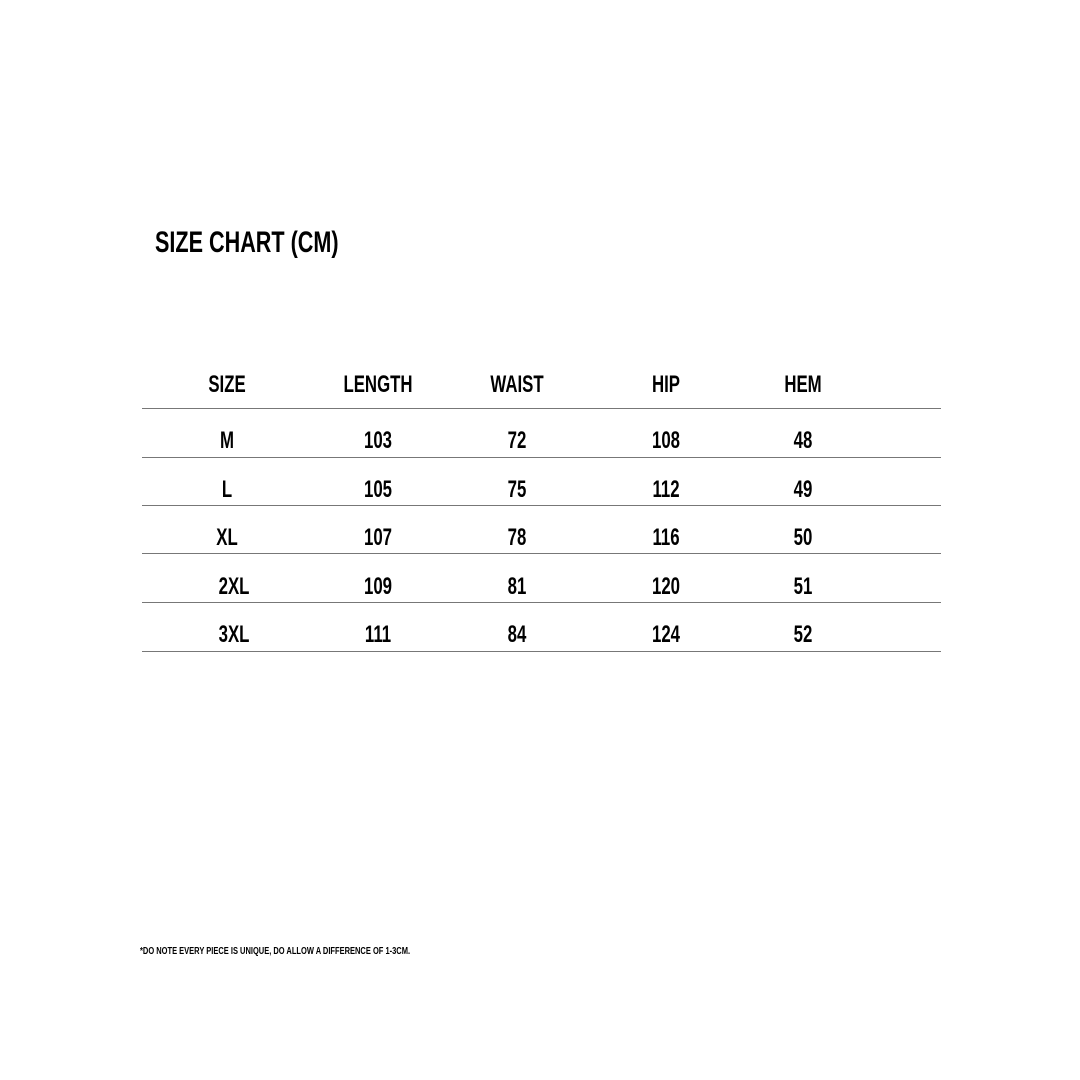  I want to click on table-cell: 111, so click(378, 634).